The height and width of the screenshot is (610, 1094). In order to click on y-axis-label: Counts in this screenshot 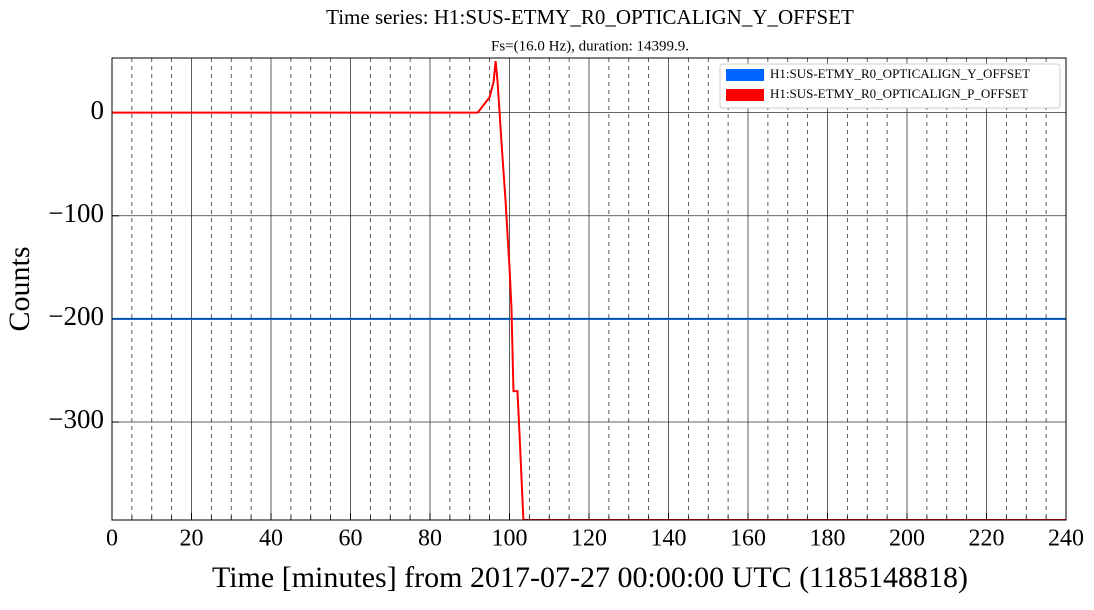, I will do `click(19, 288)`.